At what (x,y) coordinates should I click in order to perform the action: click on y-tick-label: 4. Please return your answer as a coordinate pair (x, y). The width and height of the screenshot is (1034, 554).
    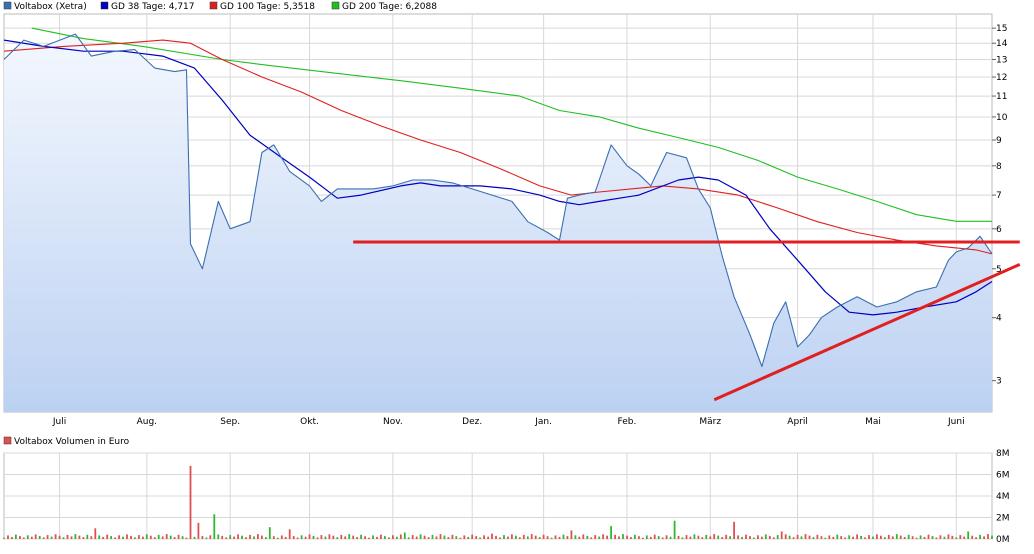
    Looking at the image, I should click on (999, 319).